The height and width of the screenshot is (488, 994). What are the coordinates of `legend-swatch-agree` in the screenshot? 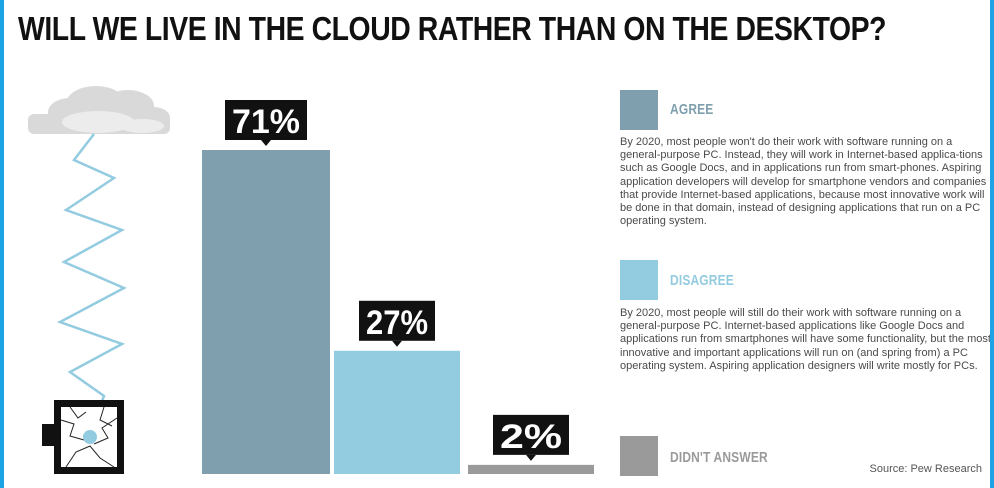 It's located at (639, 110).